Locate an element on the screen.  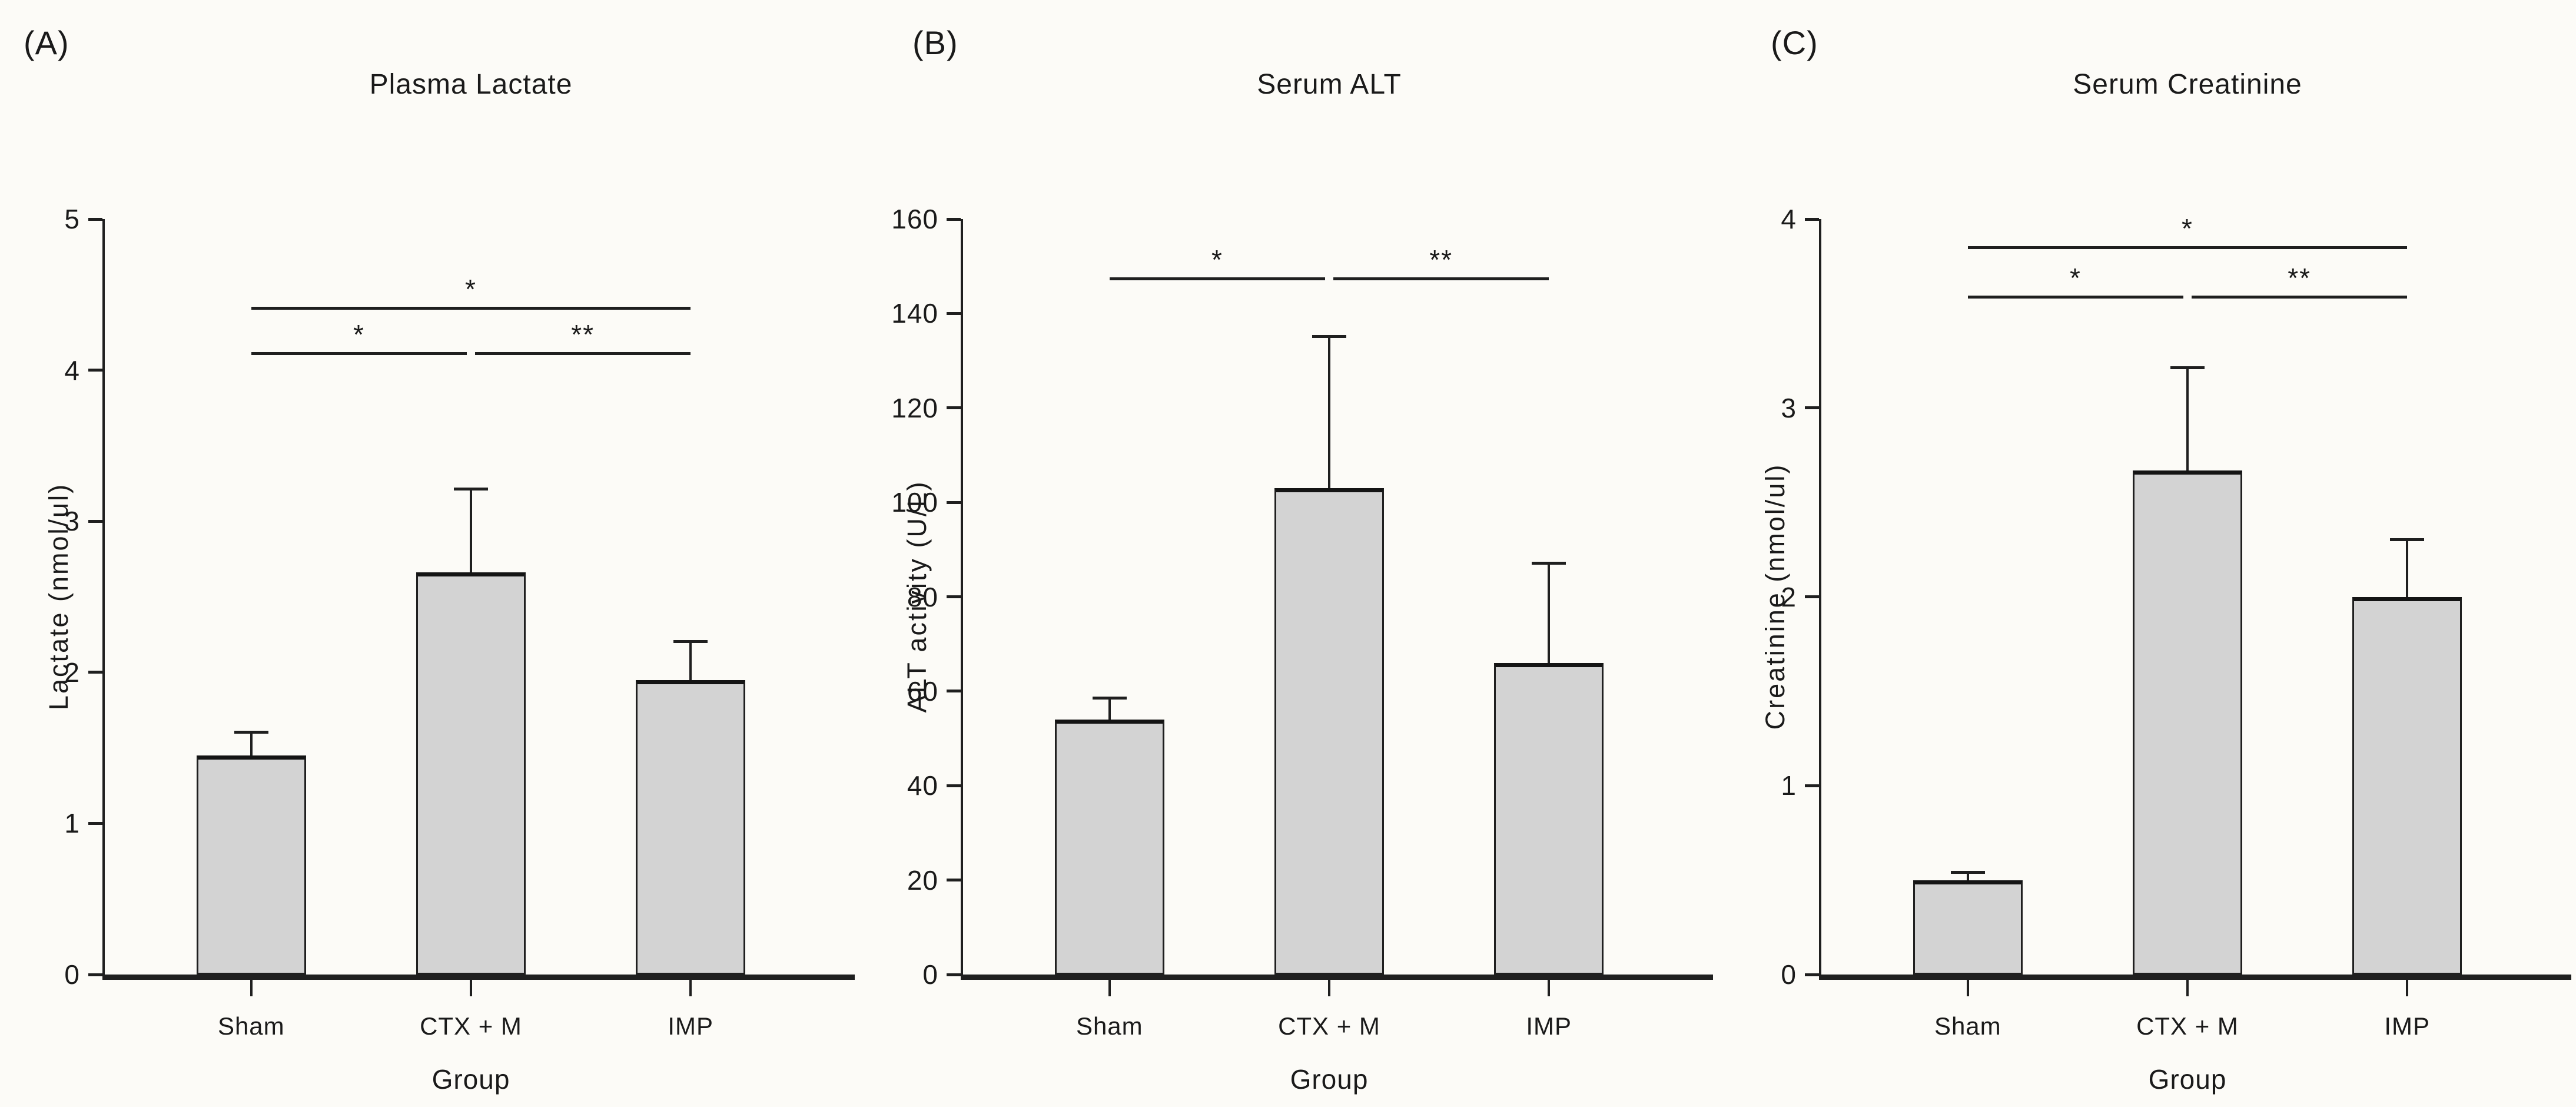
chart-title: Plasma Lactate is located at coordinates (471, 84).